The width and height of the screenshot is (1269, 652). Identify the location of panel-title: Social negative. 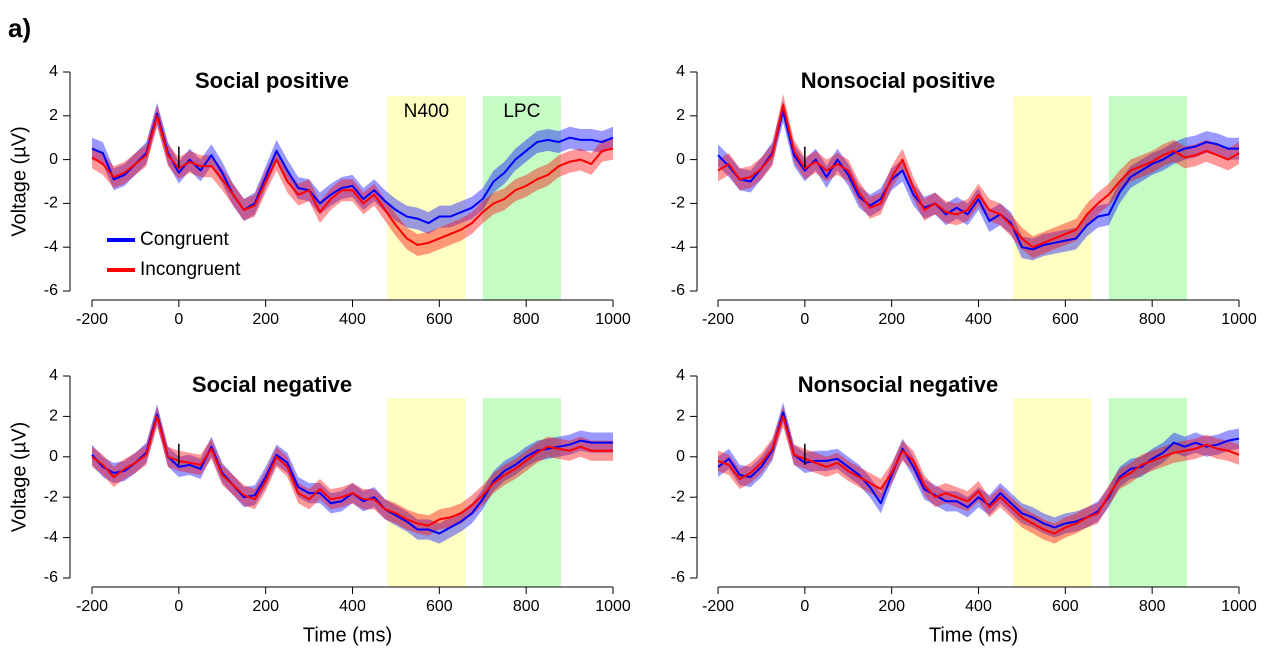
(272, 384).